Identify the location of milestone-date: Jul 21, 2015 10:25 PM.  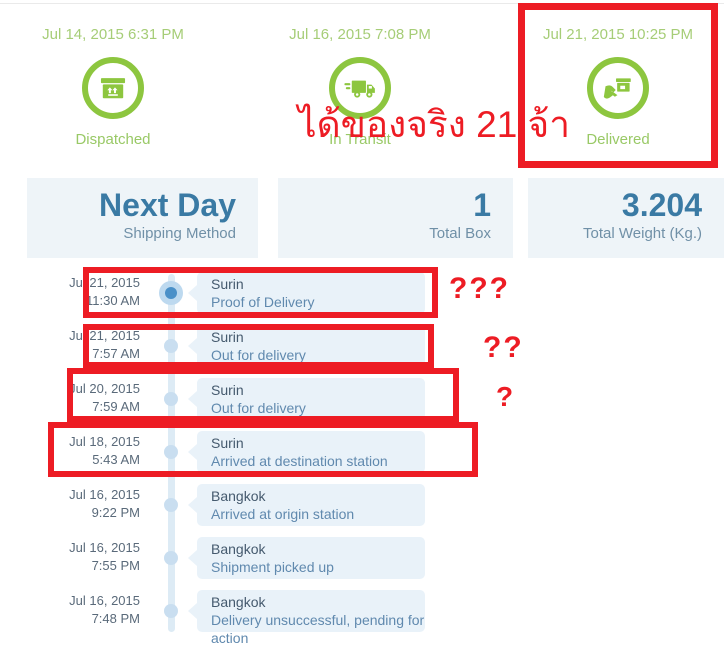
(618, 34).